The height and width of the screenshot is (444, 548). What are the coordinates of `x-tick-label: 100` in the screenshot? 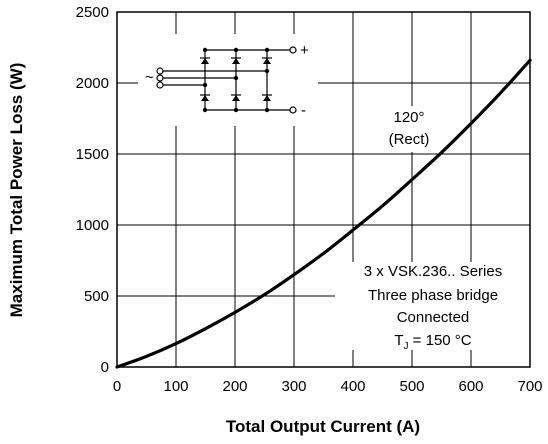 It's located at (175, 386).